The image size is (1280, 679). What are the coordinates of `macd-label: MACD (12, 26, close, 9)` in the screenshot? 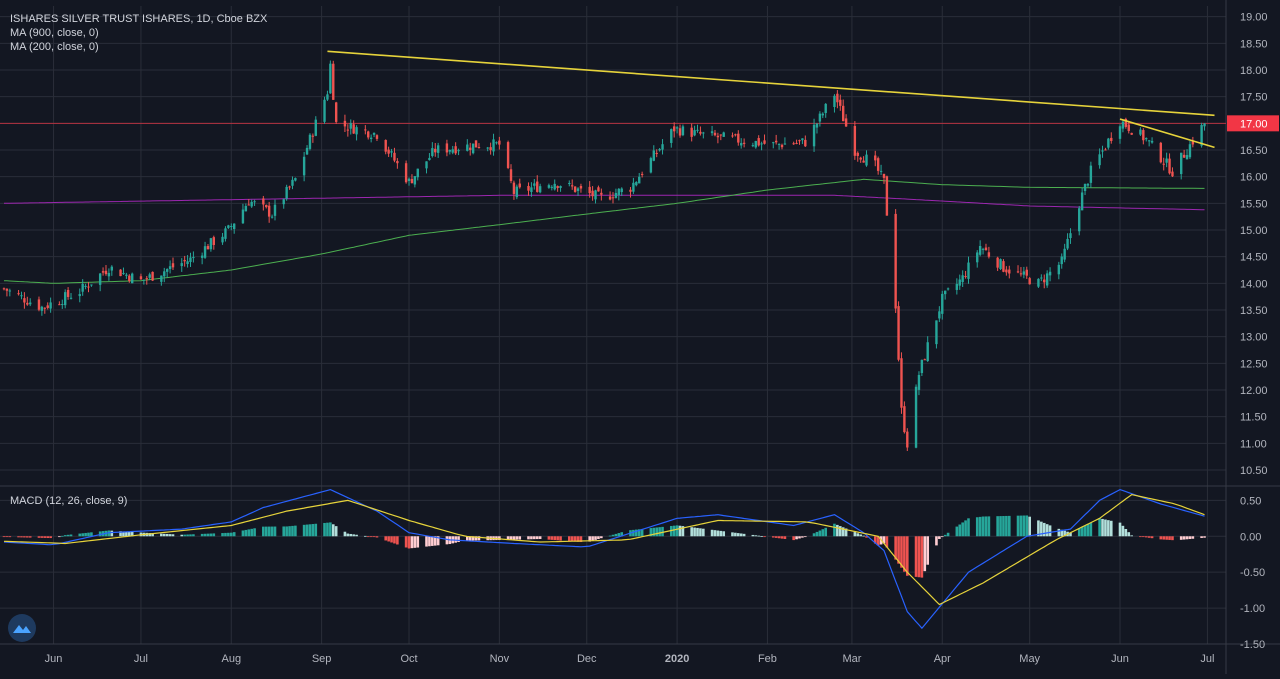 It's located at (69, 501).